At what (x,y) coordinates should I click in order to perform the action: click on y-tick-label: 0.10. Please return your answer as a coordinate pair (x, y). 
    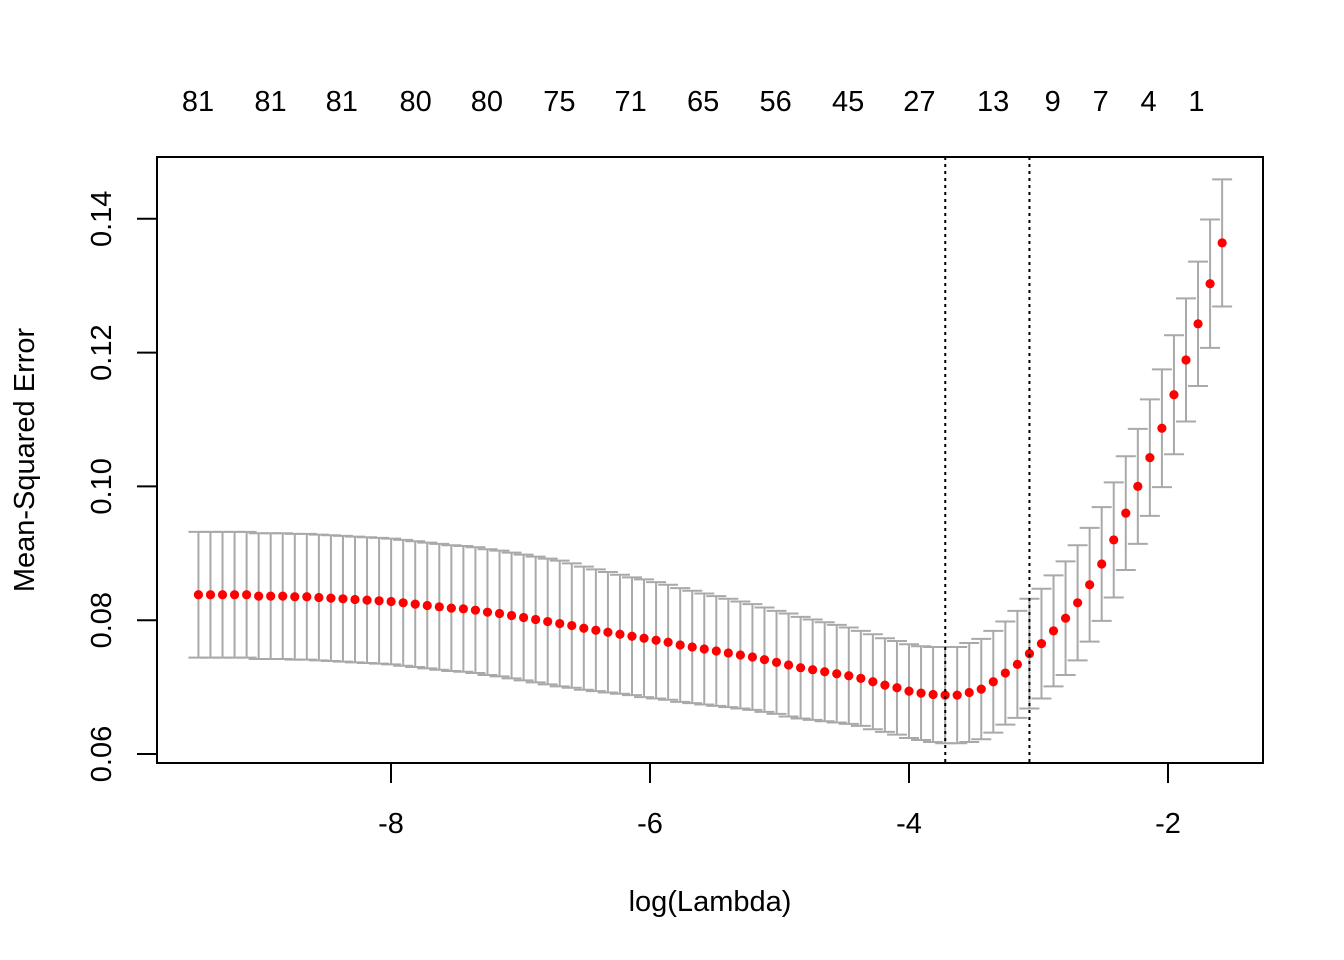
    Looking at the image, I should click on (102, 486).